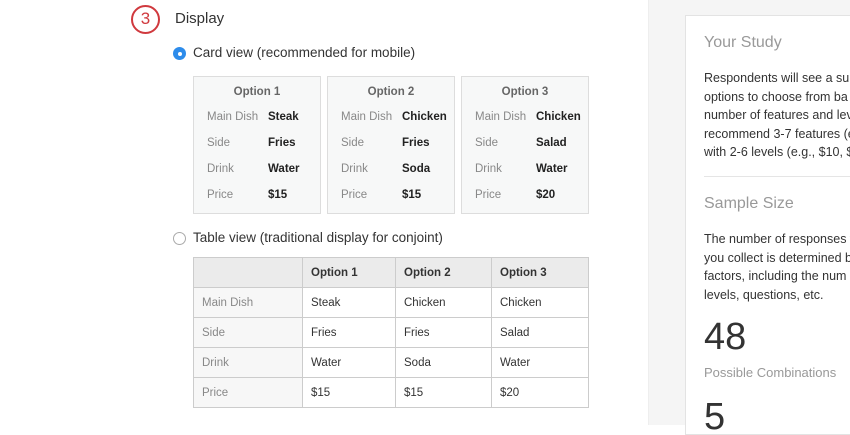 Image resolution: width=850 pixels, height=435 pixels. Describe the element at coordinates (777, 133) in the screenshot. I see `text-line: recommend 3-7 features (e` at that location.